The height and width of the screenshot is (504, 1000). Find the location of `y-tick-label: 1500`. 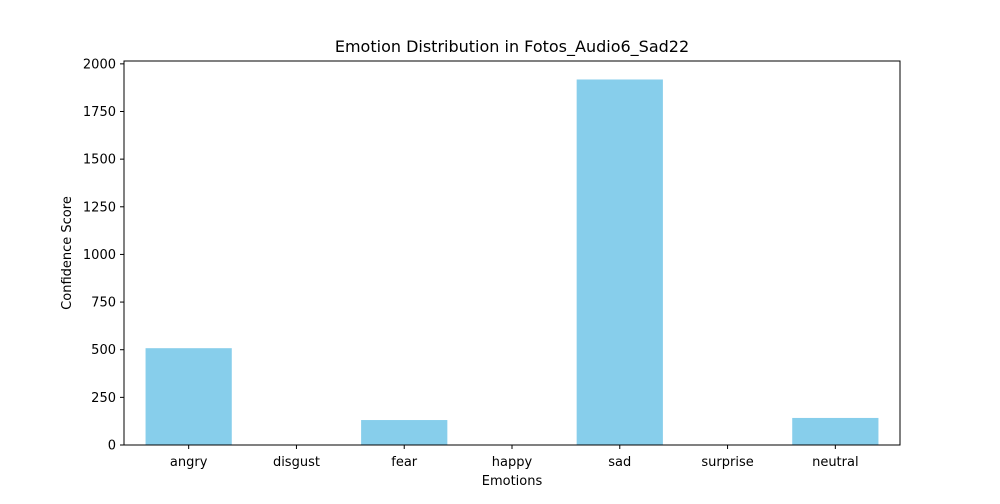

y-tick-label: 1500 is located at coordinates (99, 160).